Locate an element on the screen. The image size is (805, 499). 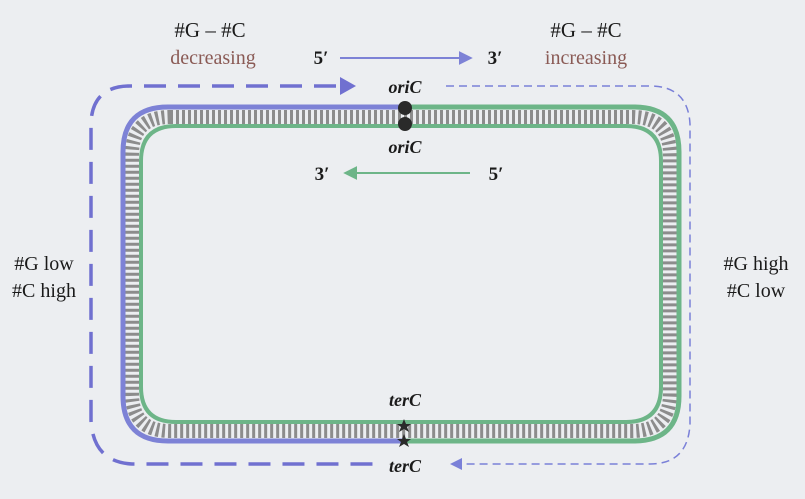
label-top-left-title: #G – #C is located at coordinates (209, 30).